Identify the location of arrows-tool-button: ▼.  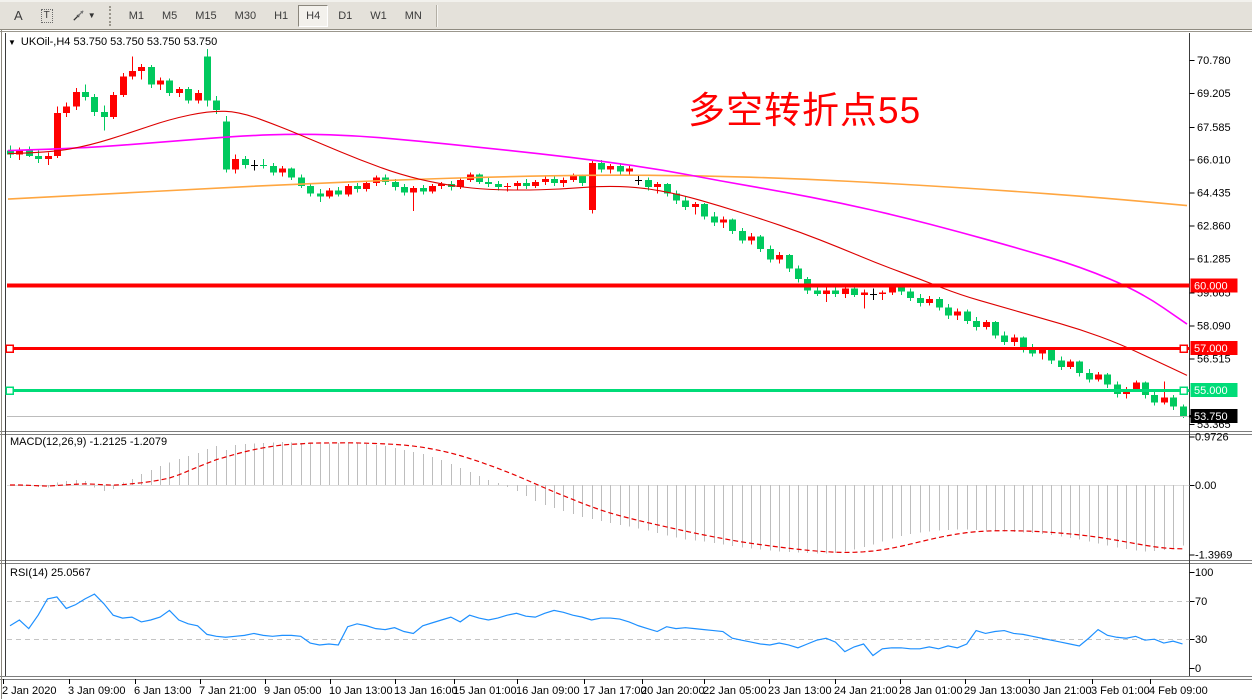
(83, 16).